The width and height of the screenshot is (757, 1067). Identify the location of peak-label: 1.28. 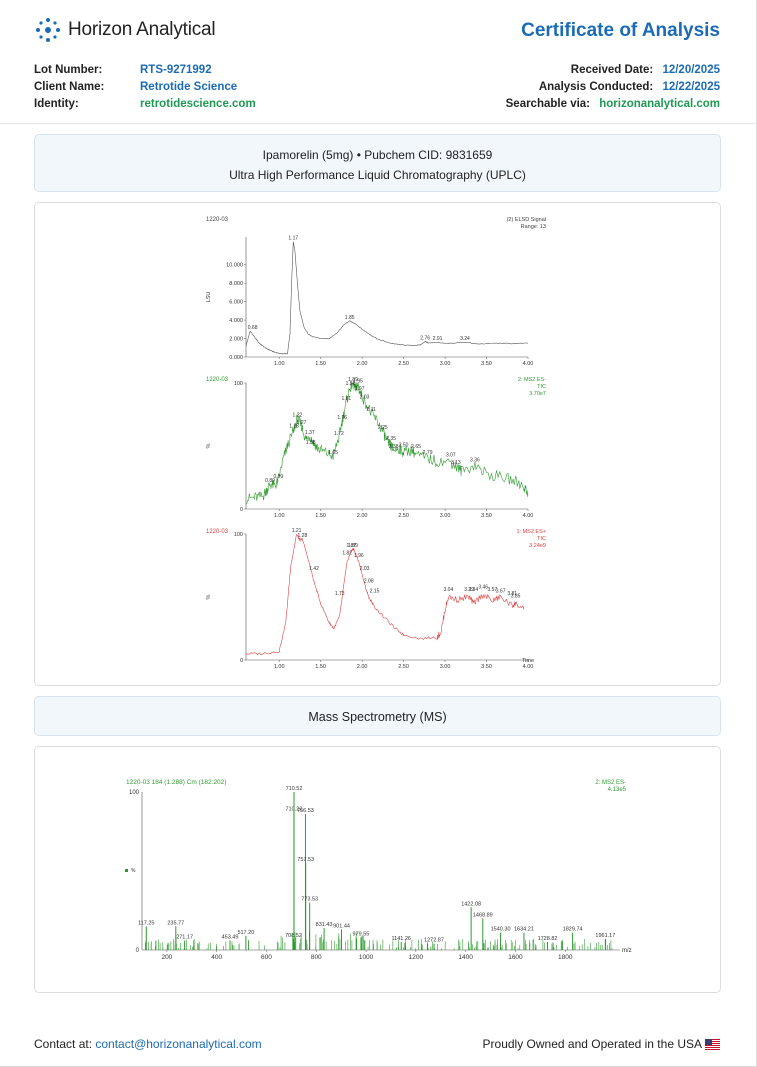
(303, 536).